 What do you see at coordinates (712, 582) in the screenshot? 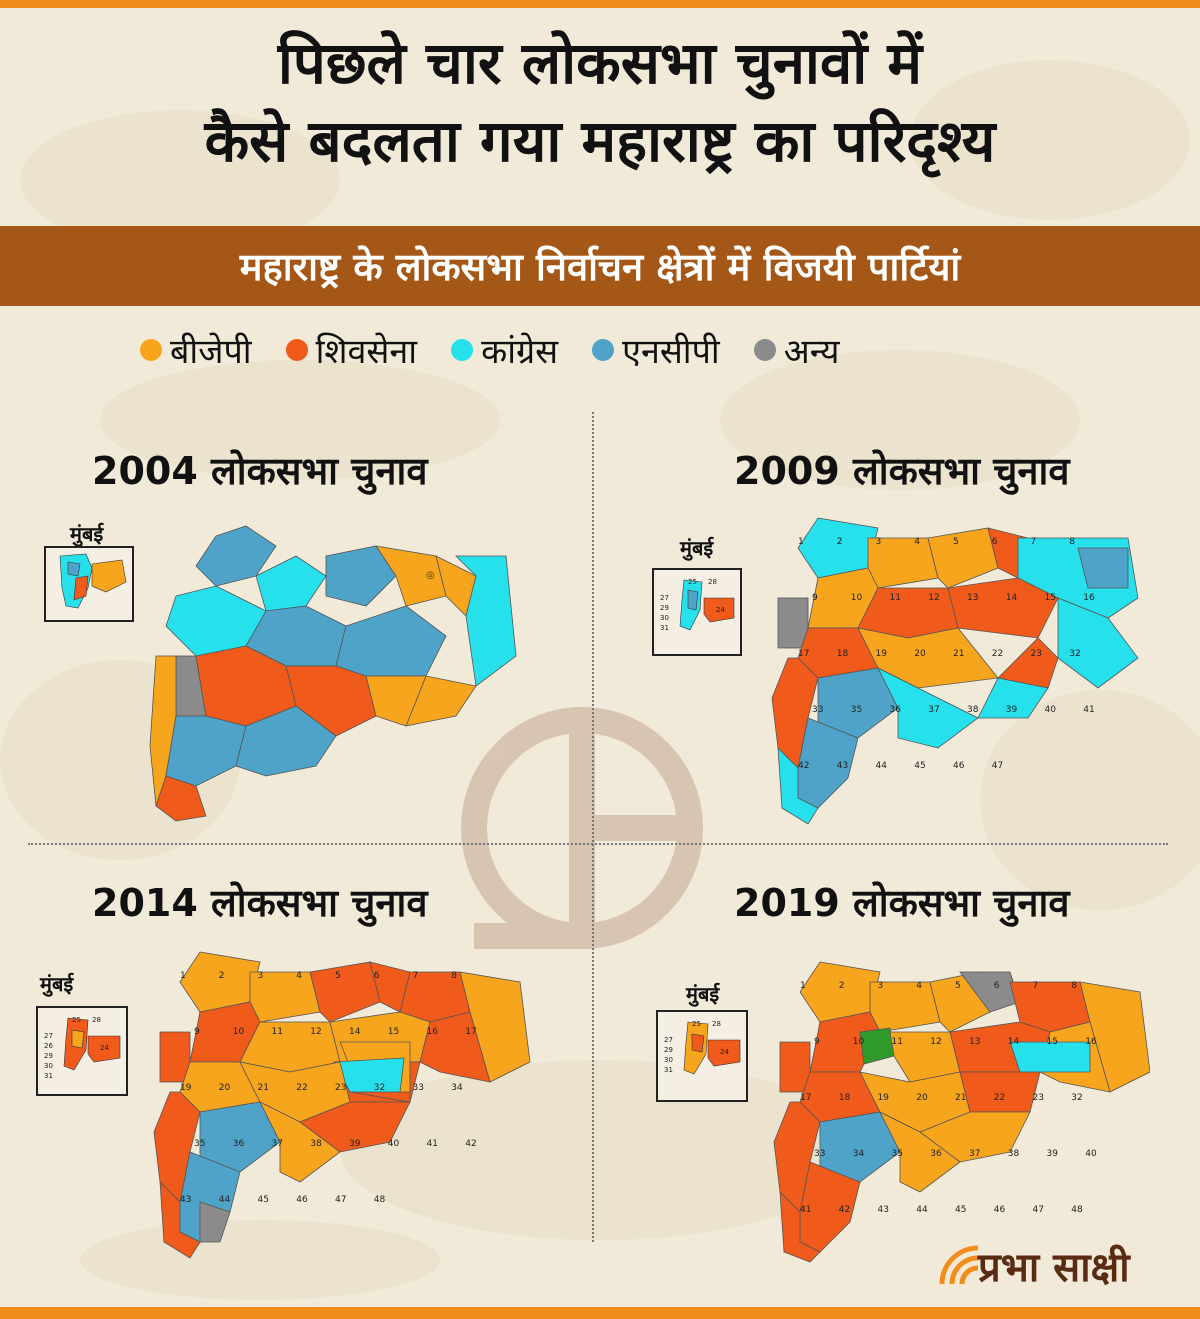
I see `inset-constituency-number: 28` at bounding box center [712, 582].